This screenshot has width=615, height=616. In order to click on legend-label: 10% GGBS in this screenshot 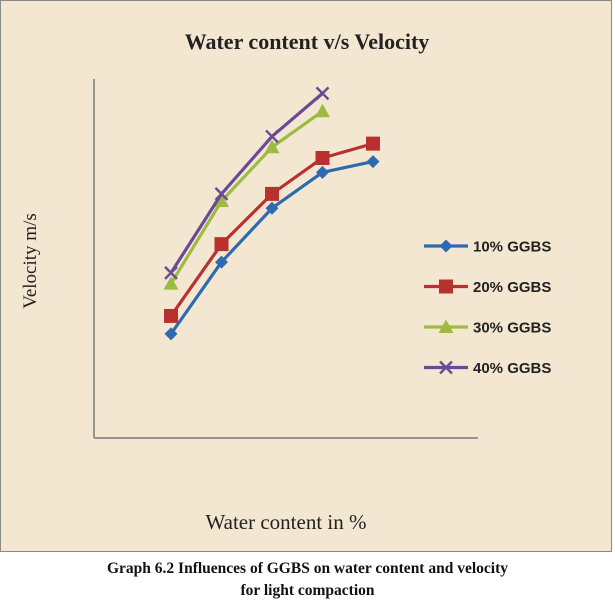, I will do `click(512, 247)`.